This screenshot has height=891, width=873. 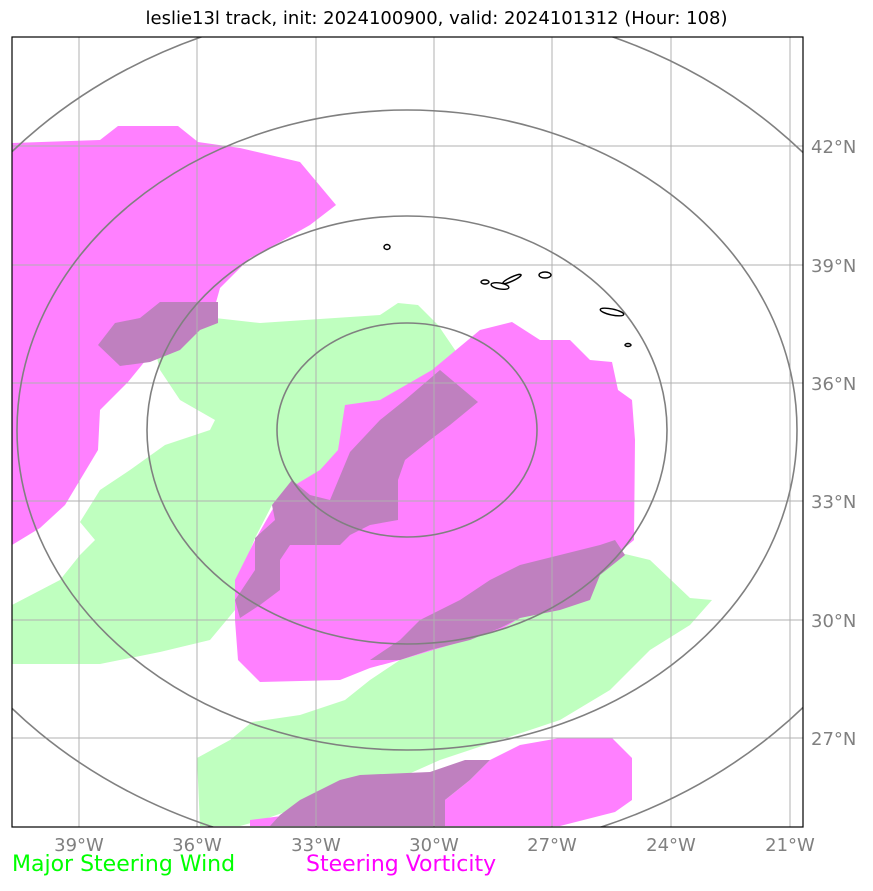 I want to click on x-tick-label: 33°W, so click(x=316, y=845).